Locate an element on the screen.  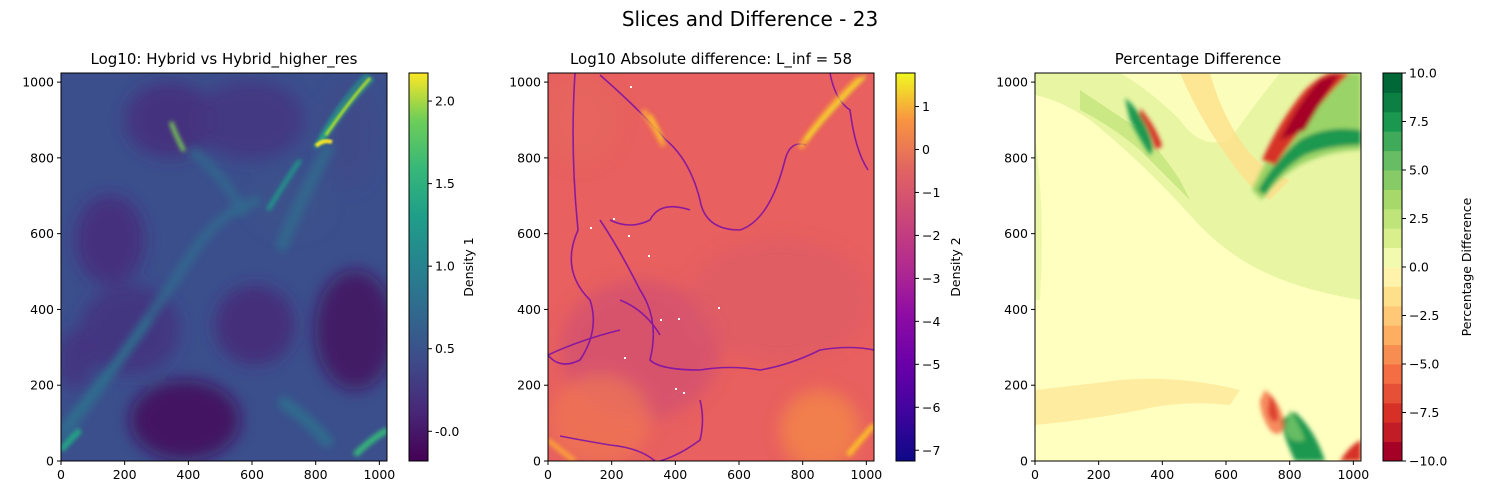
colorbar-1-label: Density 1 is located at coordinates (468, 266).